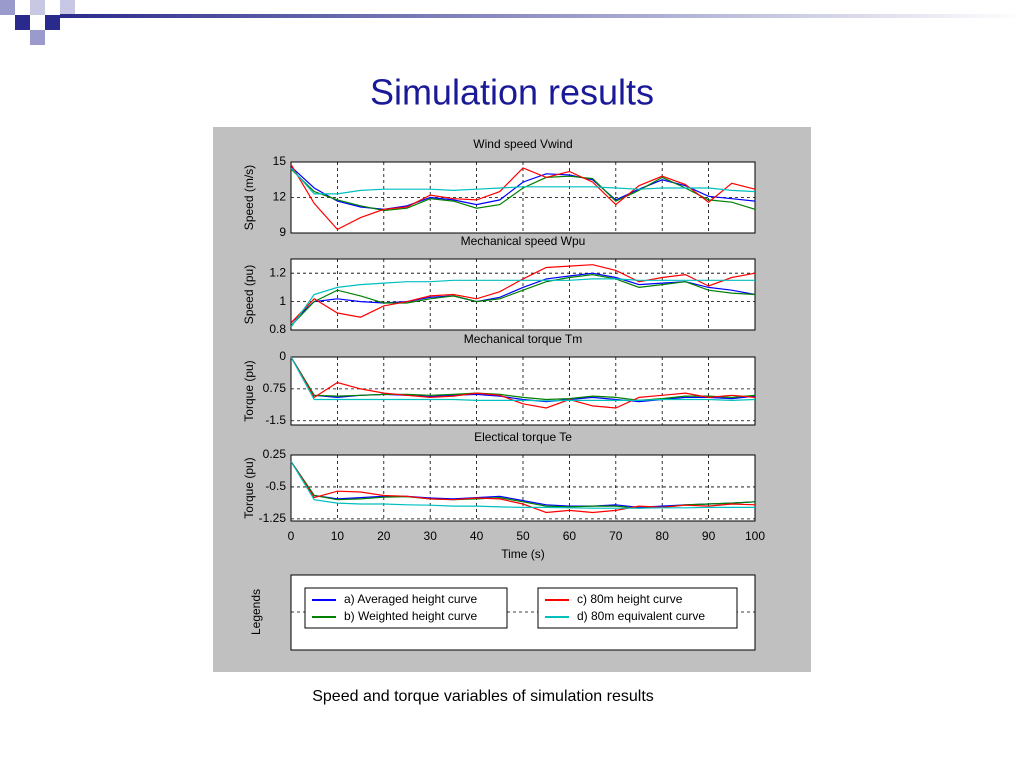 Image resolution: width=1024 pixels, height=768 pixels. What do you see at coordinates (512, 92) in the screenshot?
I see `slide-title: Simulation results` at bounding box center [512, 92].